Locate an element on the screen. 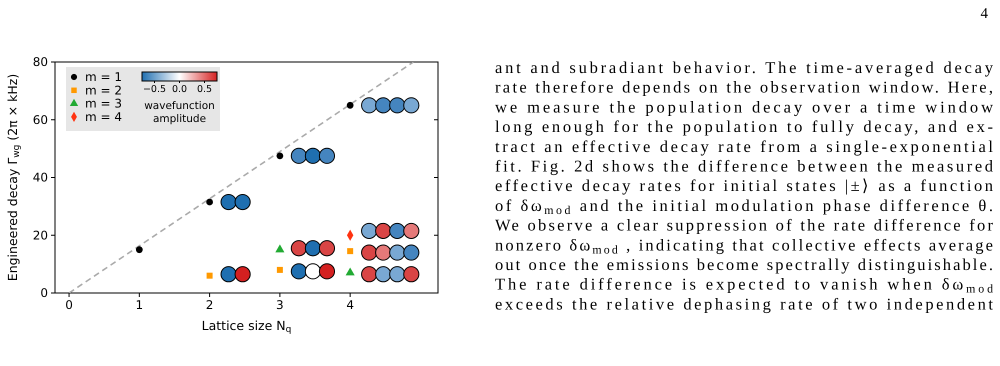 The height and width of the screenshot is (366, 1000). text: effective decay rates for initial states |±⟩ as a function is located at coordinates (744, 186).